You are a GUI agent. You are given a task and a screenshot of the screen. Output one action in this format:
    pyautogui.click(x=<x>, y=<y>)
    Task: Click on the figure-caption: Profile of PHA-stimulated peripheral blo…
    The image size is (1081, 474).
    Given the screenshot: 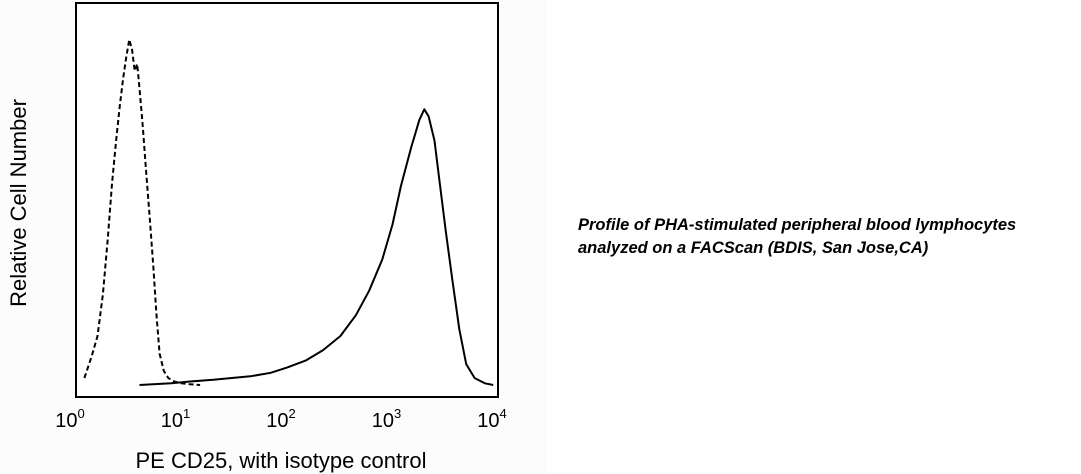 What is the action you would take?
    pyautogui.click(x=828, y=237)
    